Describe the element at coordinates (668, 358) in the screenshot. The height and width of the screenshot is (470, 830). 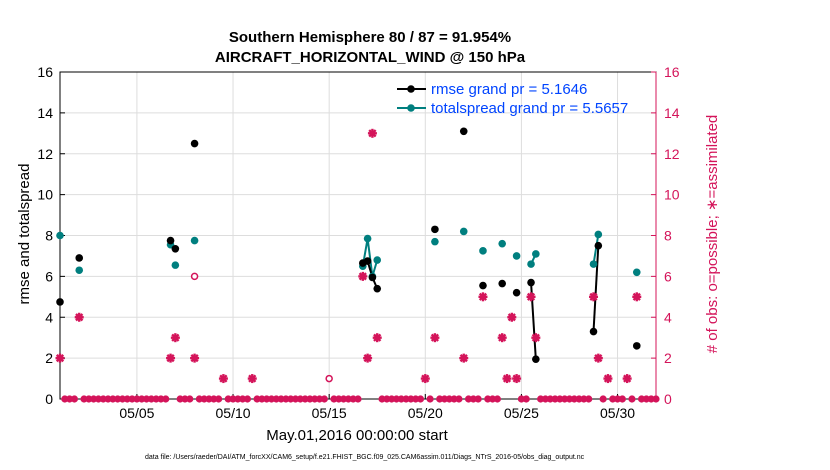
I see `y2-tick-label: 2` at that location.